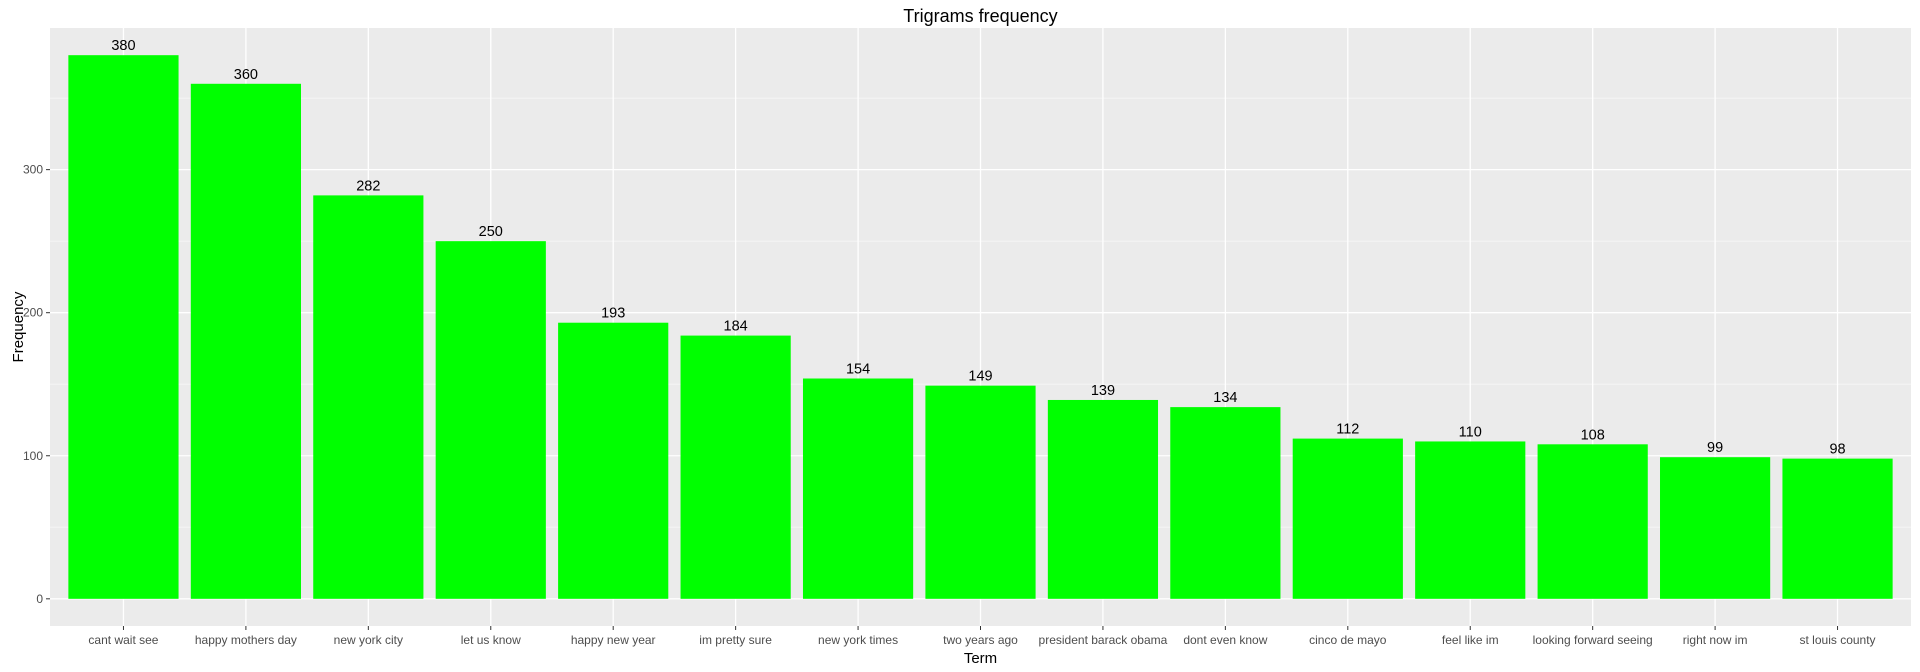  I want to click on data-label: 108, so click(1593, 435).